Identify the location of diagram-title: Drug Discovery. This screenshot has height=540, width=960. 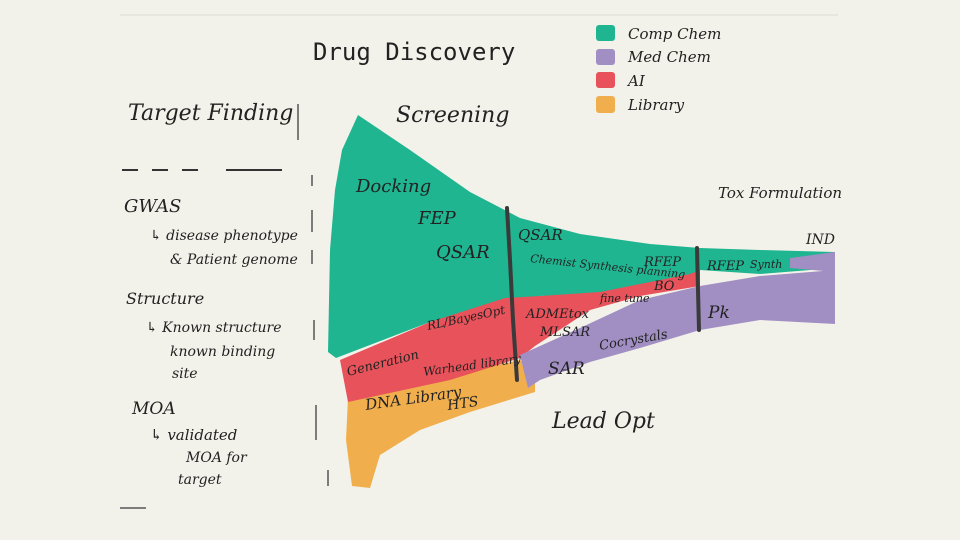
(414, 52).